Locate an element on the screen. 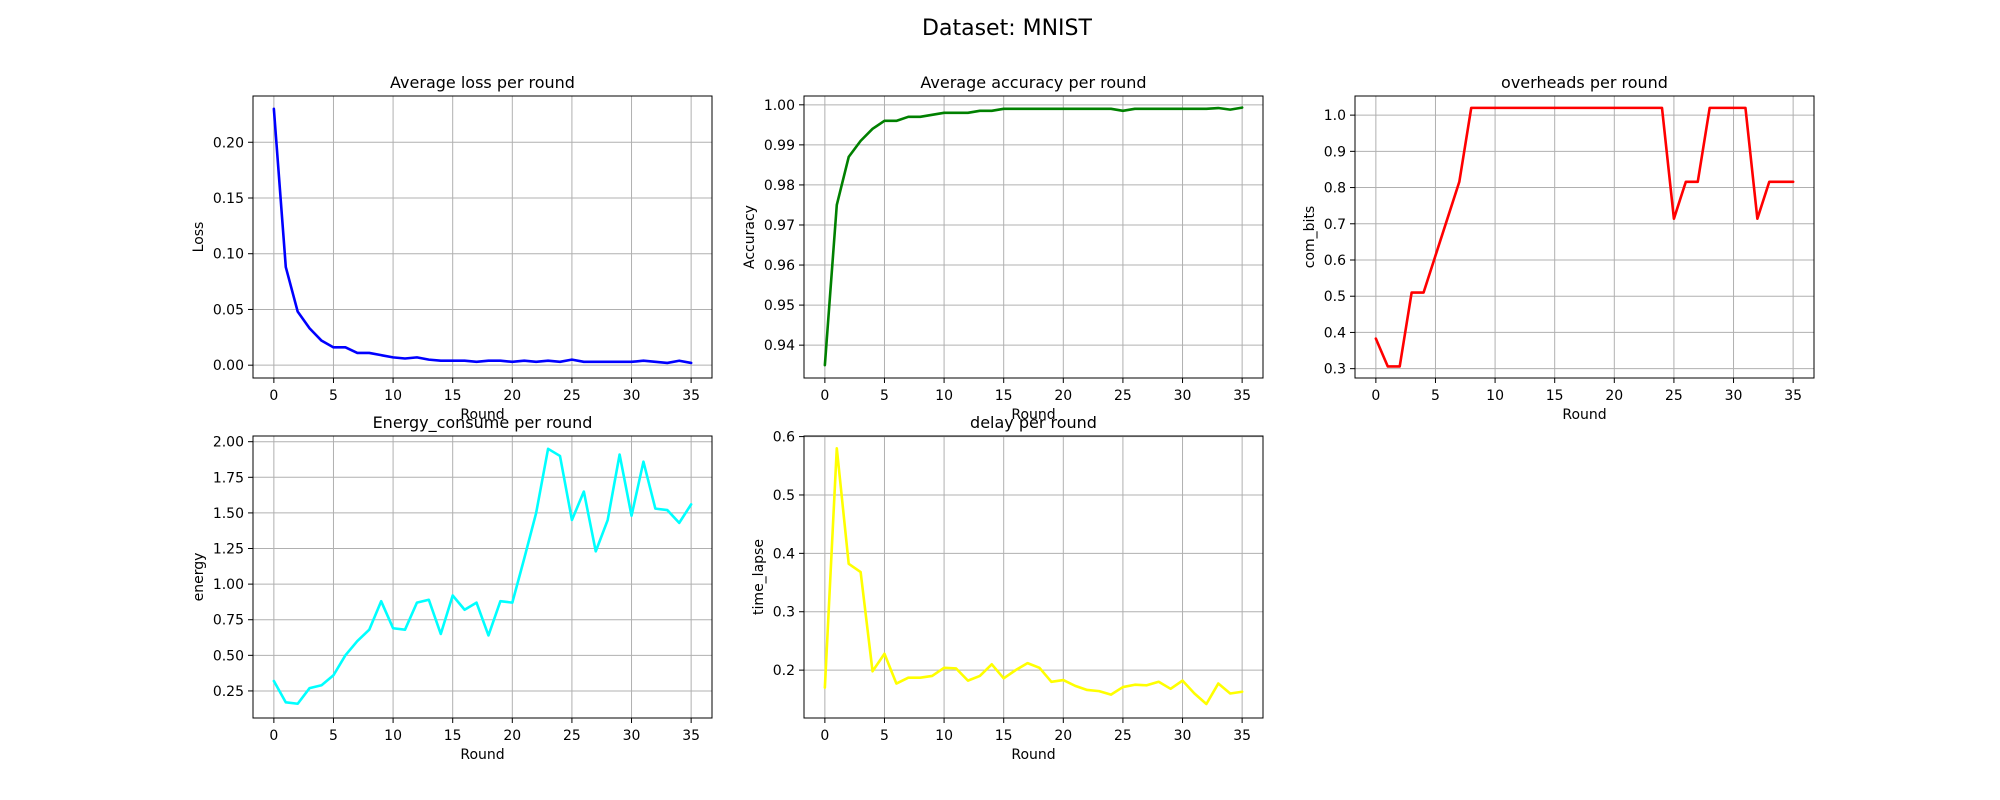 This screenshot has height=800, width=2000. y-tick-label: 1.25 is located at coordinates (228, 550).